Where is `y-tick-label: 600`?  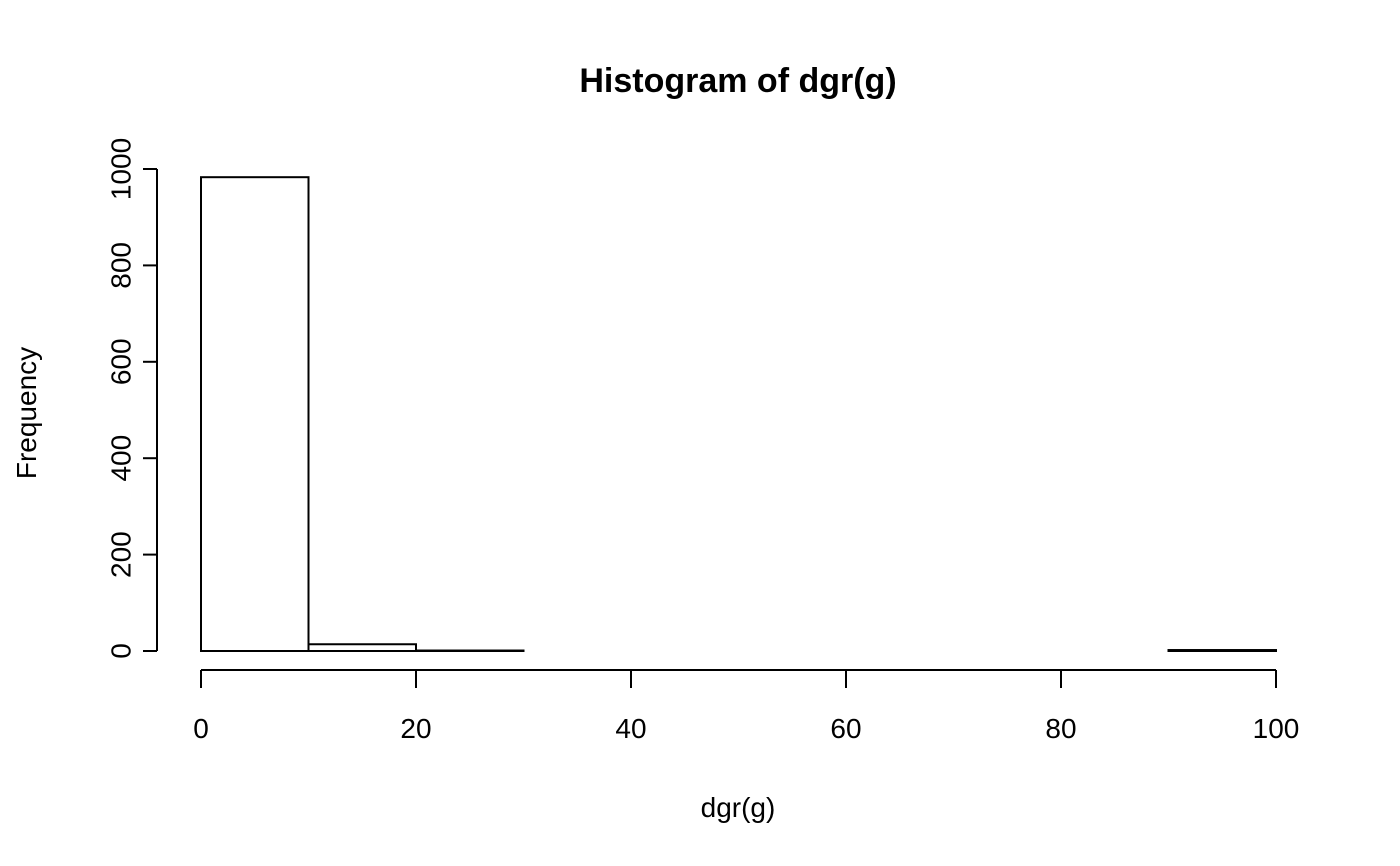 y-tick-label: 600 is located at coordinates (120, 361).